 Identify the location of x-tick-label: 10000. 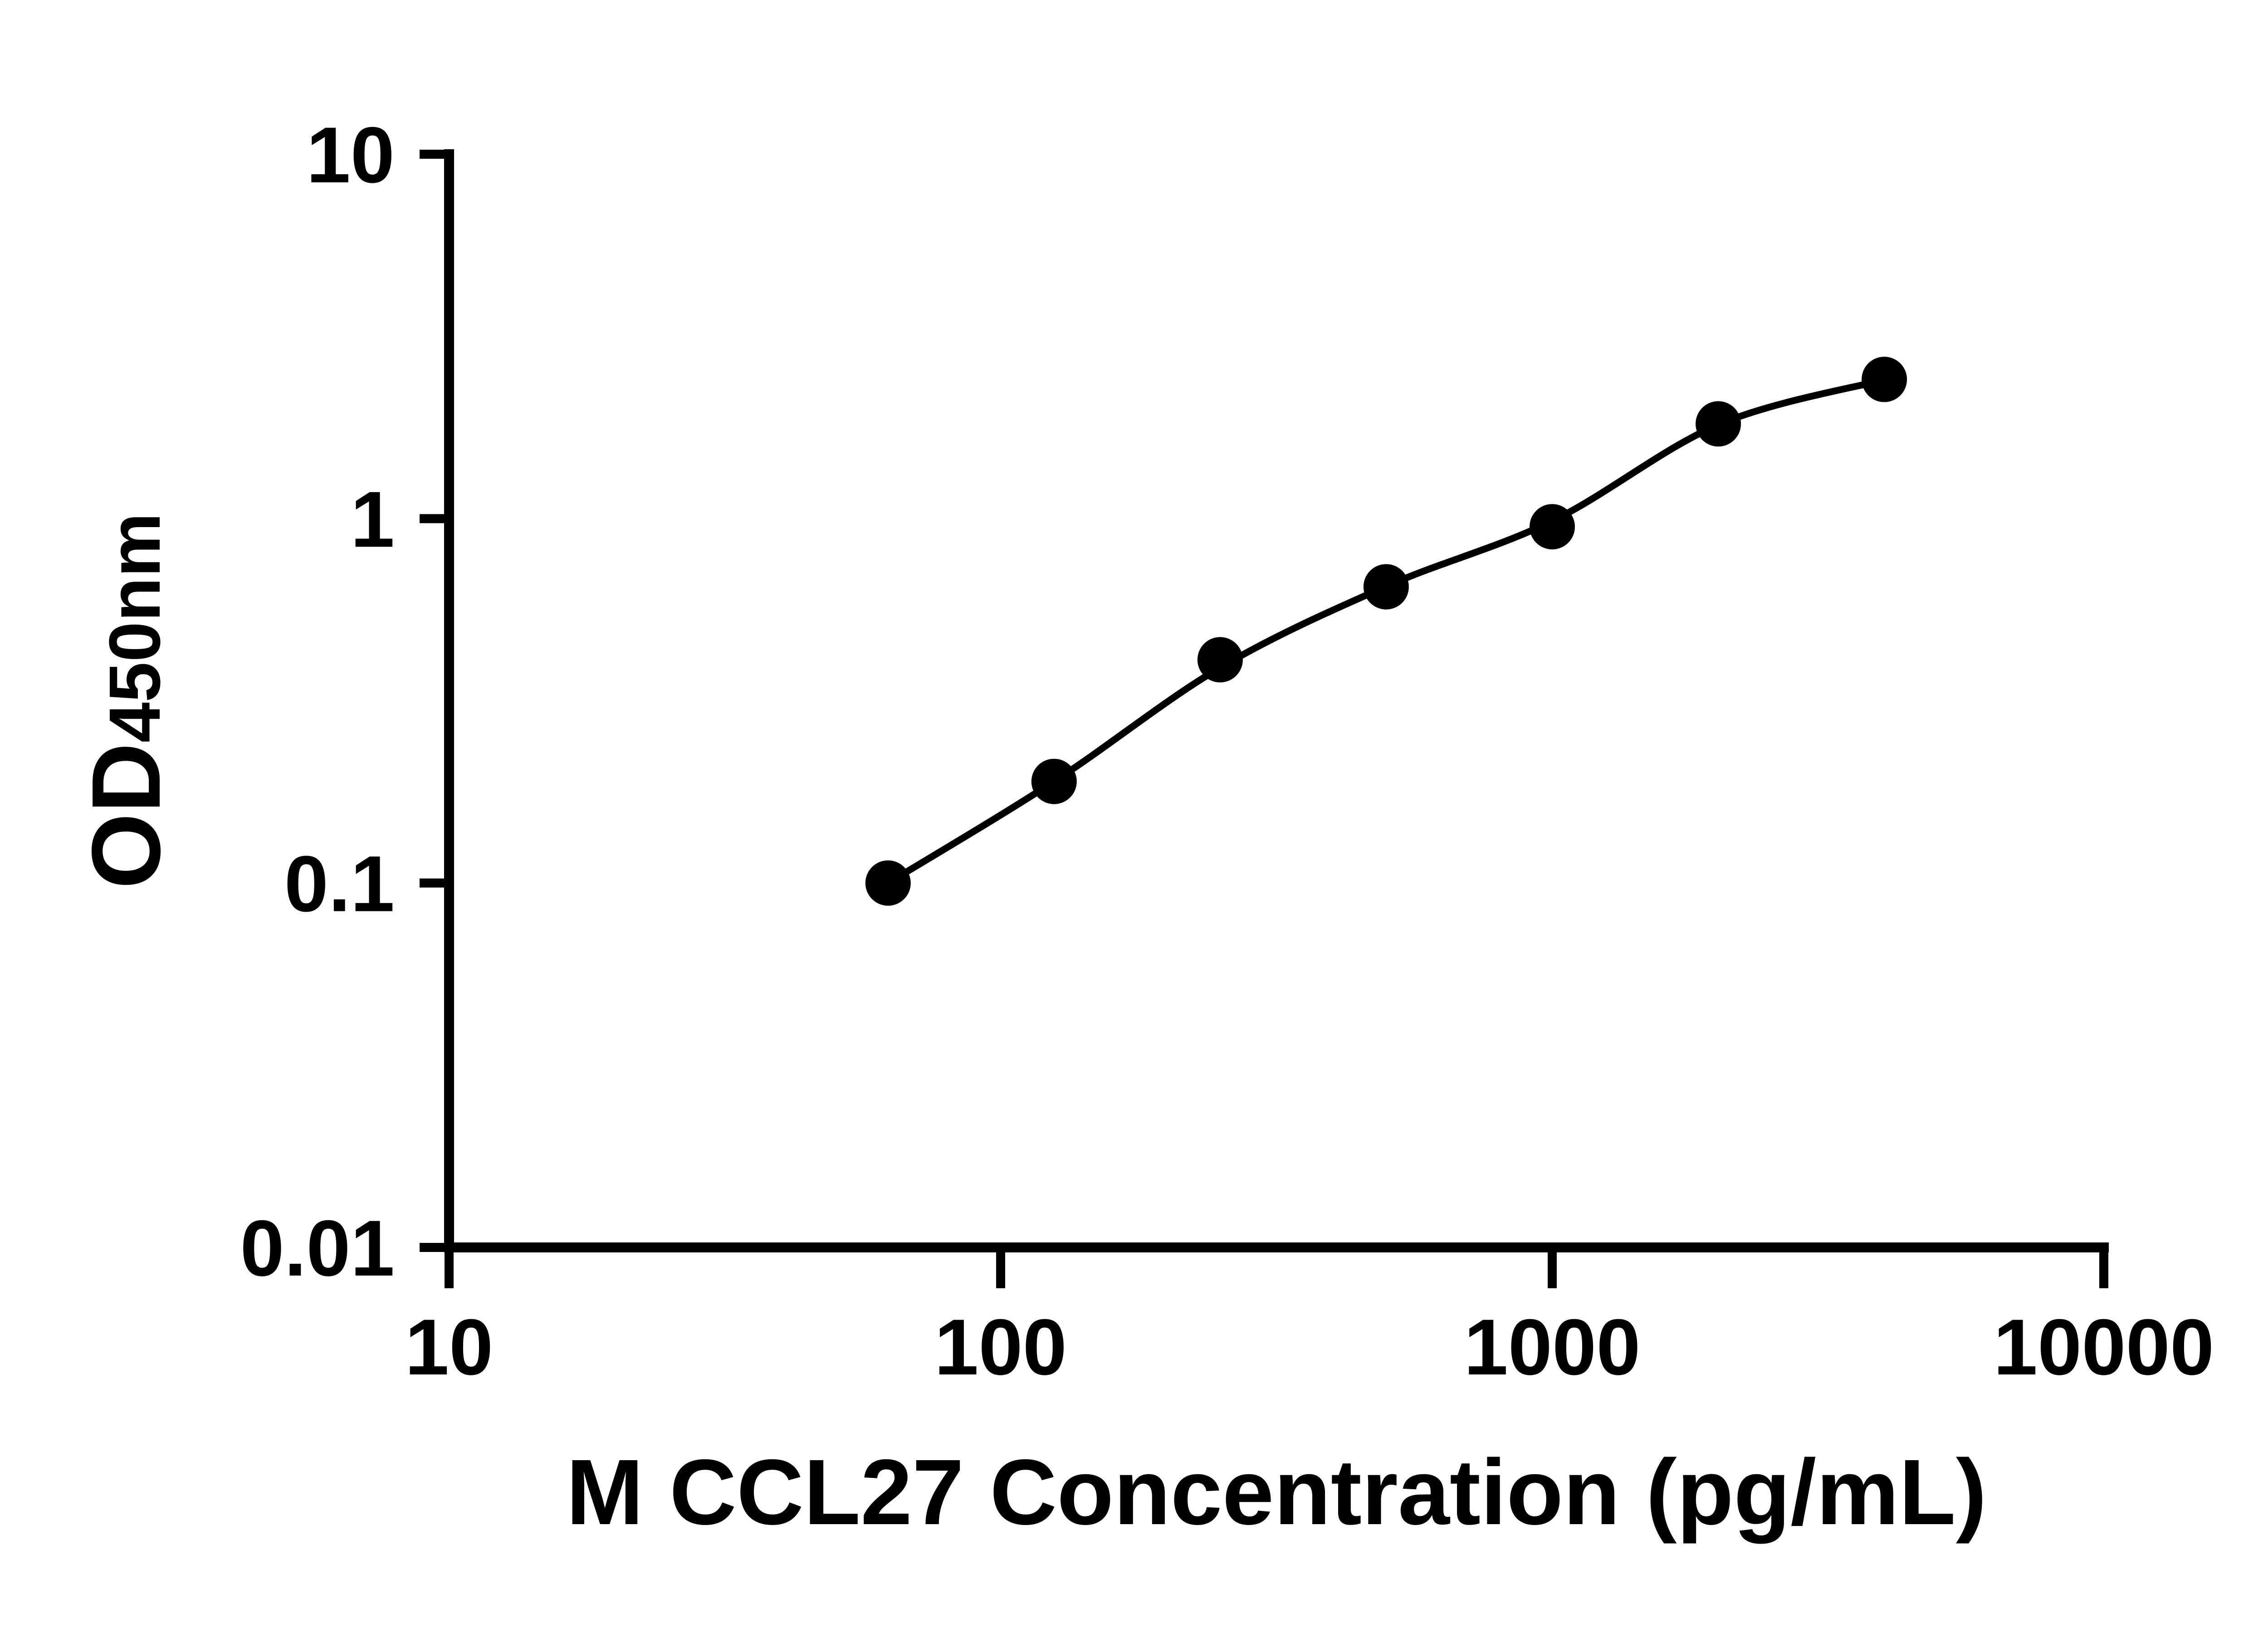
(2104, 1347).